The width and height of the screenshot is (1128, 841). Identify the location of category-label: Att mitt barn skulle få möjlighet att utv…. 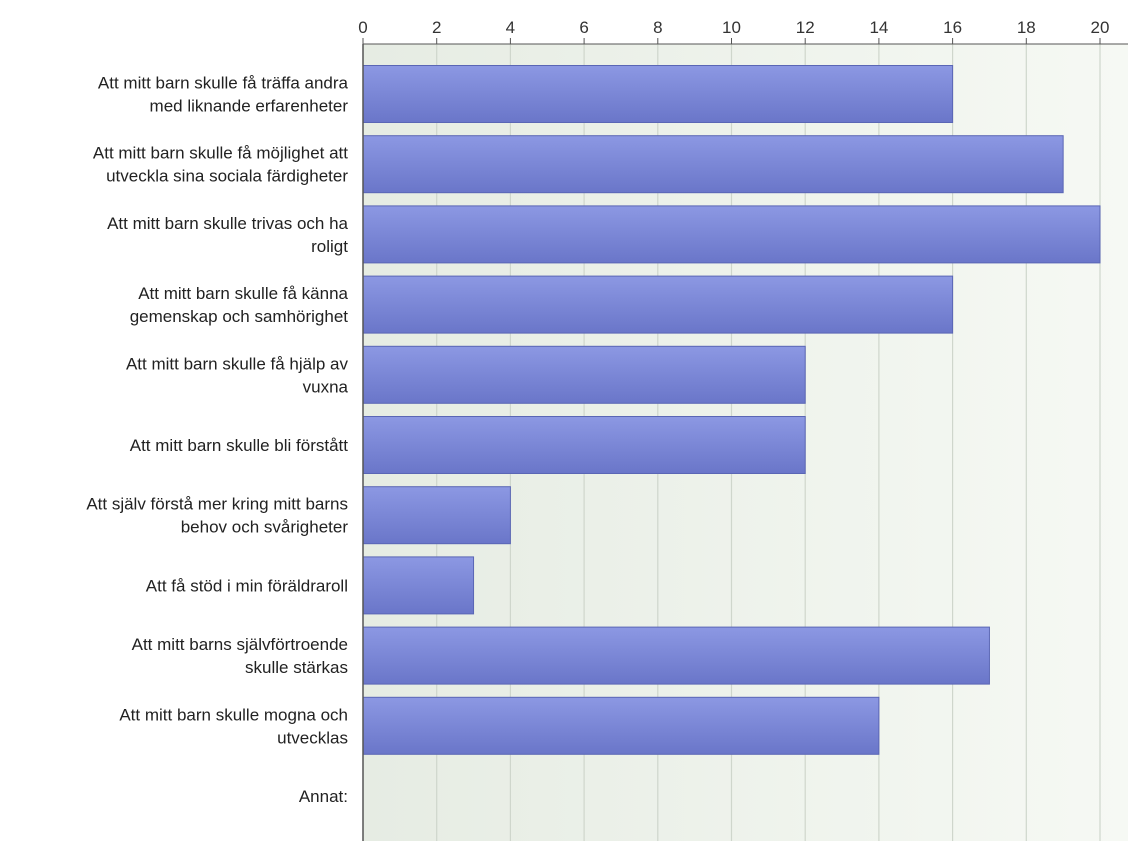
(220, 165).